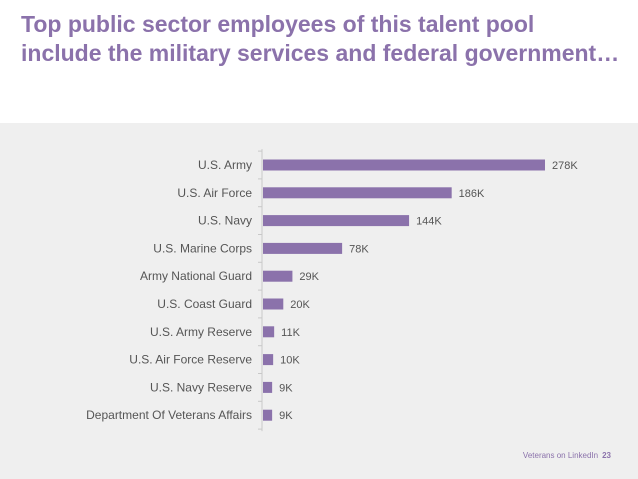  I want to click on category-label: U.S. Air Force, so click(214, 193).